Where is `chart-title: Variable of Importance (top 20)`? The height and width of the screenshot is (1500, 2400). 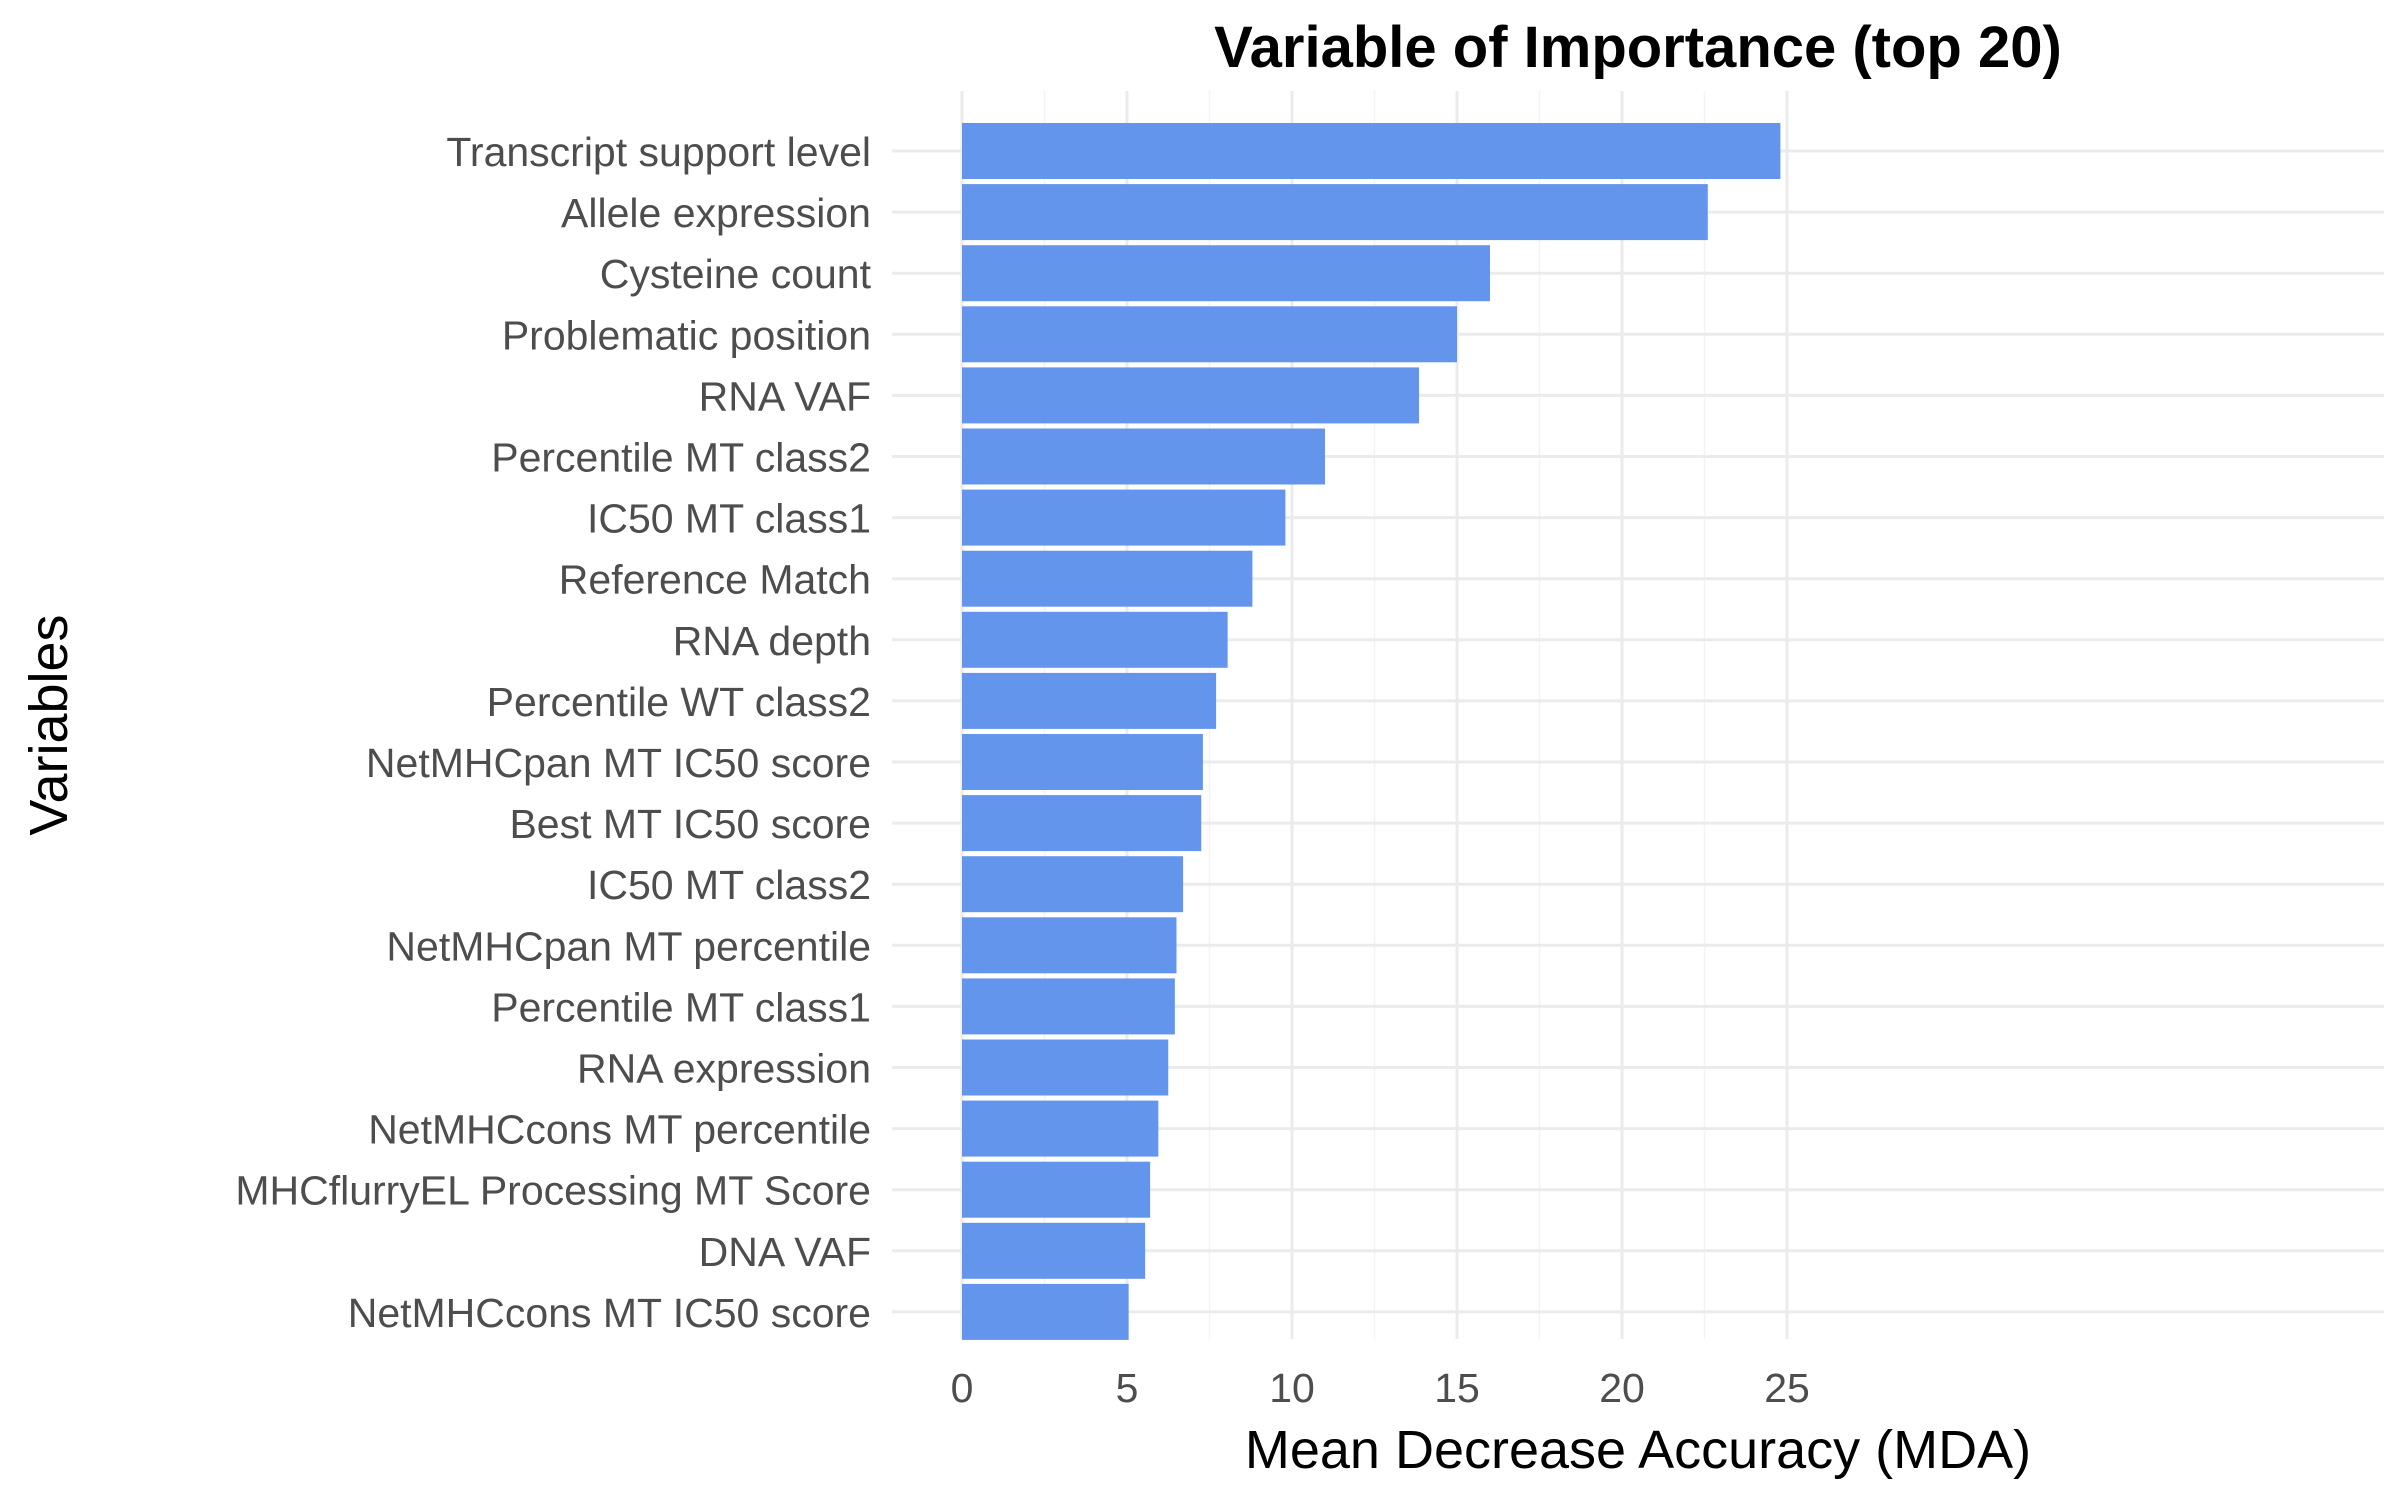
chart-title: Variable of Importance (top 20) is located at coordinates (1638, 47).